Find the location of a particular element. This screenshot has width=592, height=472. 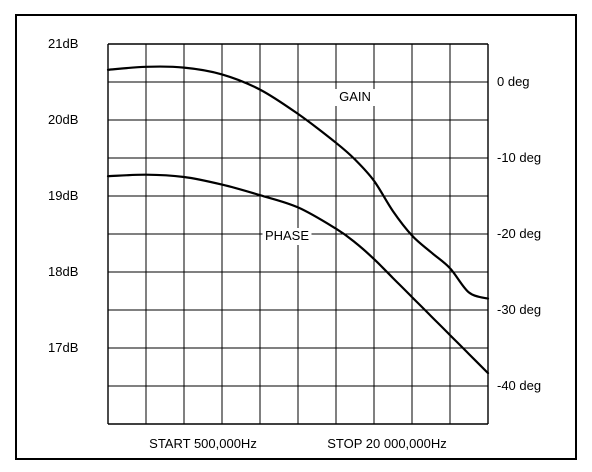

curve-label-gain: GAIN is located at coordinates (355, 96).